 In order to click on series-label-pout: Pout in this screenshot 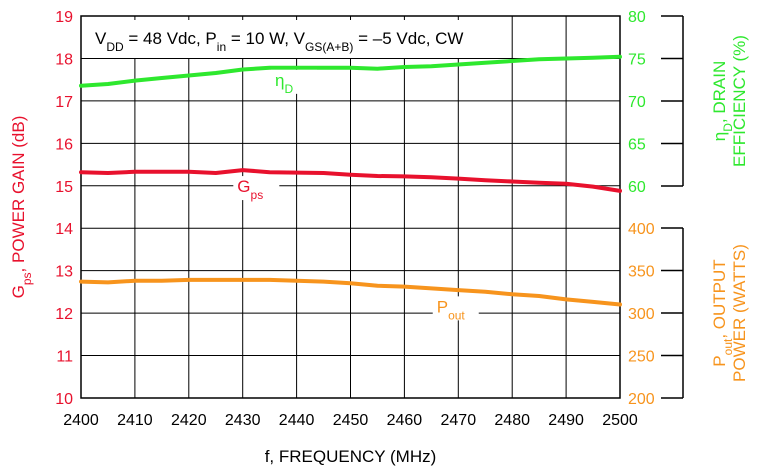, I will do `click(451, 309)`.